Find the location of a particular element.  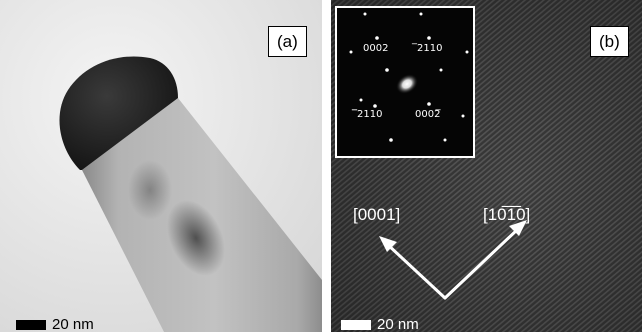

scale-bar-b: 20 nm is located at coordinates (380, 324).